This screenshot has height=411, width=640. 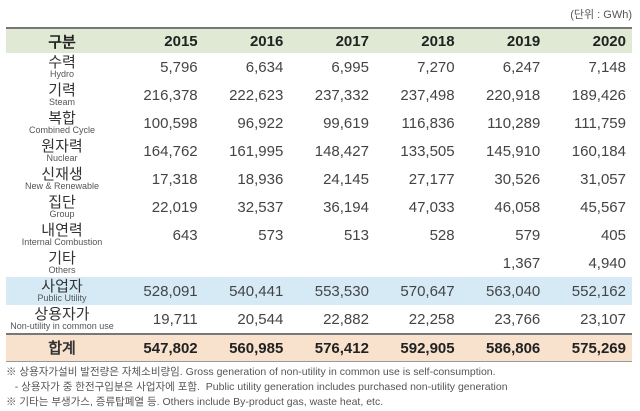 I want to click on cell-value: 161,995, so click(x=256, y=151).